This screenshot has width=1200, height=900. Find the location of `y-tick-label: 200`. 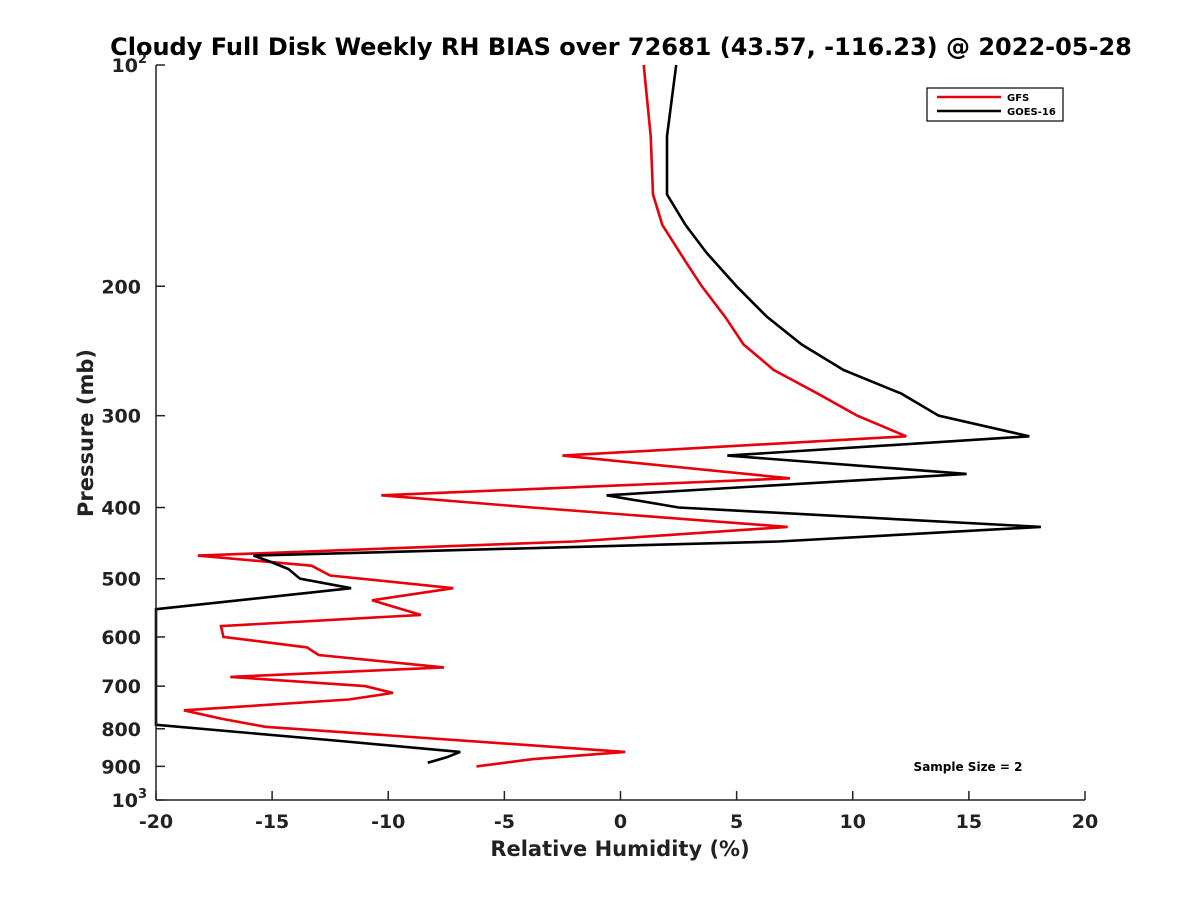

y-tick-label: 200 is located at coordinates (121, 287).